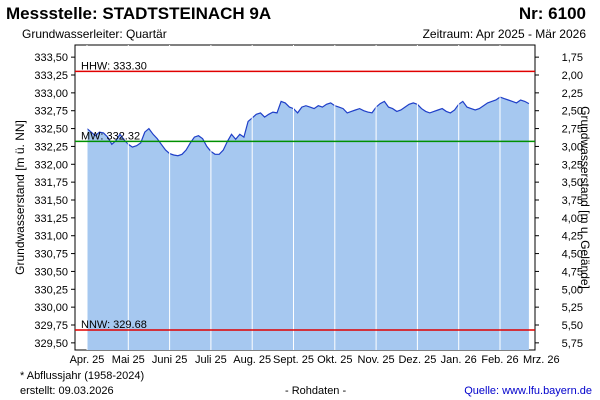  Describe the element at coordinates (51, 272) in the screenshot. I see `y-tick-label: 330,50` at that location.